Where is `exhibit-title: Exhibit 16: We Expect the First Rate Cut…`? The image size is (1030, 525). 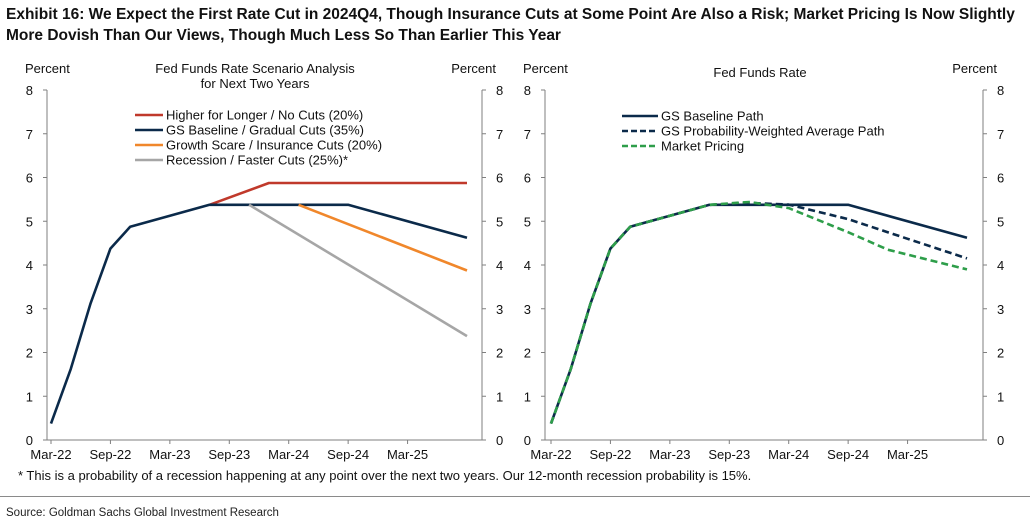 exhibit-title: Exhibit 16: We Expect the First Rate Cut… is located at coordinates (510, 25).